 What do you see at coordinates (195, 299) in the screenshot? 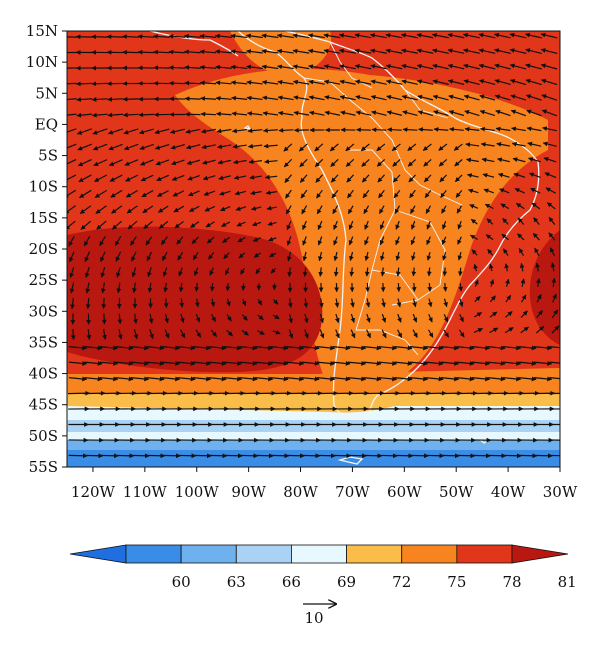
I see `contour-band-deep-red-pacific` at bounding box center [195, 299].